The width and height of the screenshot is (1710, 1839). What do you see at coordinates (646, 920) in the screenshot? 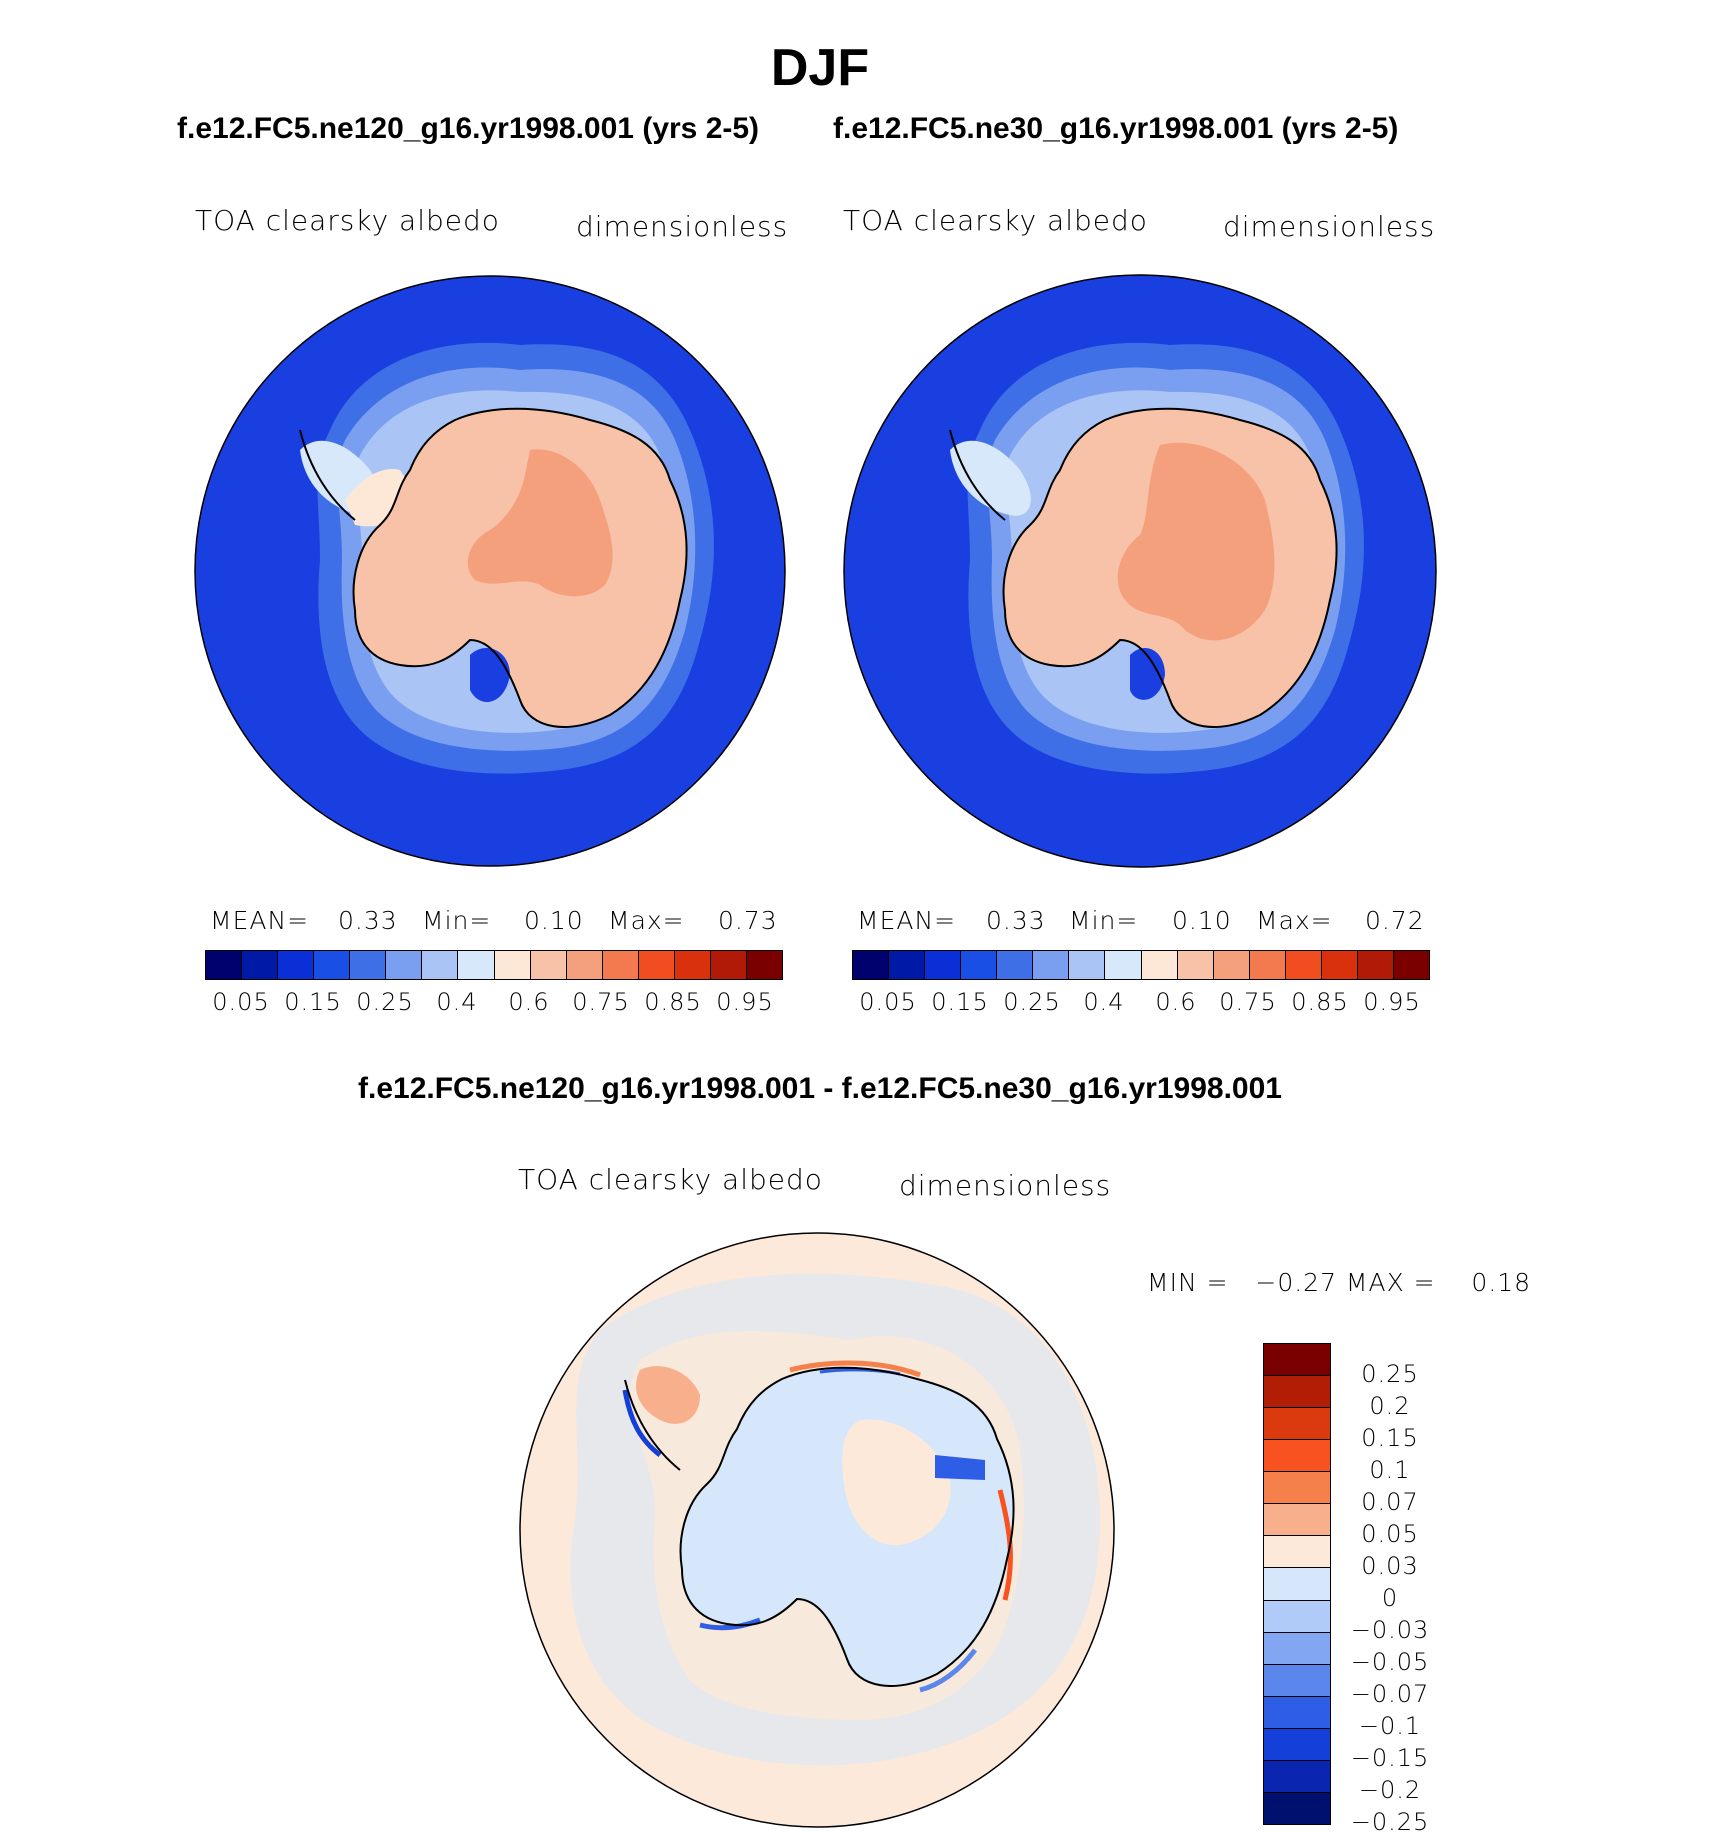
I see `left-max-label: Max=` at bounding box center [646, 920].